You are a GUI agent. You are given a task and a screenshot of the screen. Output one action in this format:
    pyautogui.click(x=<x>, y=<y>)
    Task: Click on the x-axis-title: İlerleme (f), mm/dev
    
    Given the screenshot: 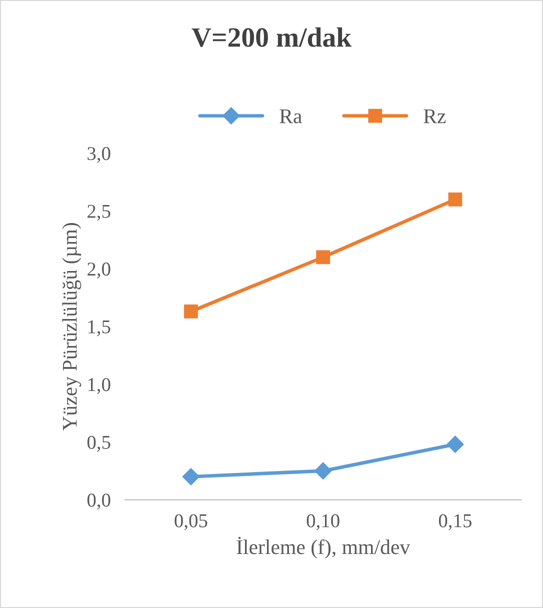 What is the action you would take?
    pyautogui.click(x=323, y=547)
    